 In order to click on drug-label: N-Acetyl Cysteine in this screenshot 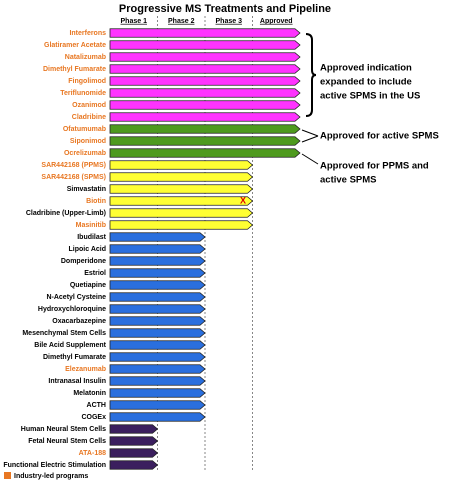, I will do `click(76, 297)`.